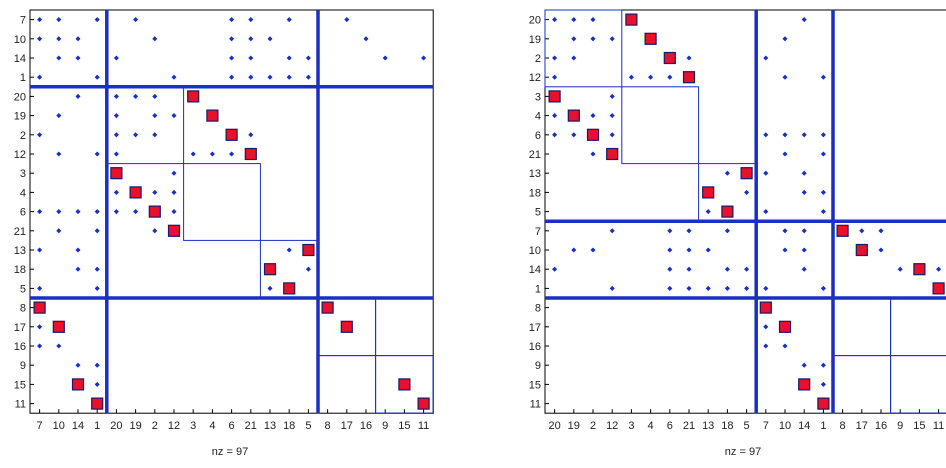  Describe the element at coordinates (538, 232) in the screenshot. I see `ytick-label: 7` at that location.